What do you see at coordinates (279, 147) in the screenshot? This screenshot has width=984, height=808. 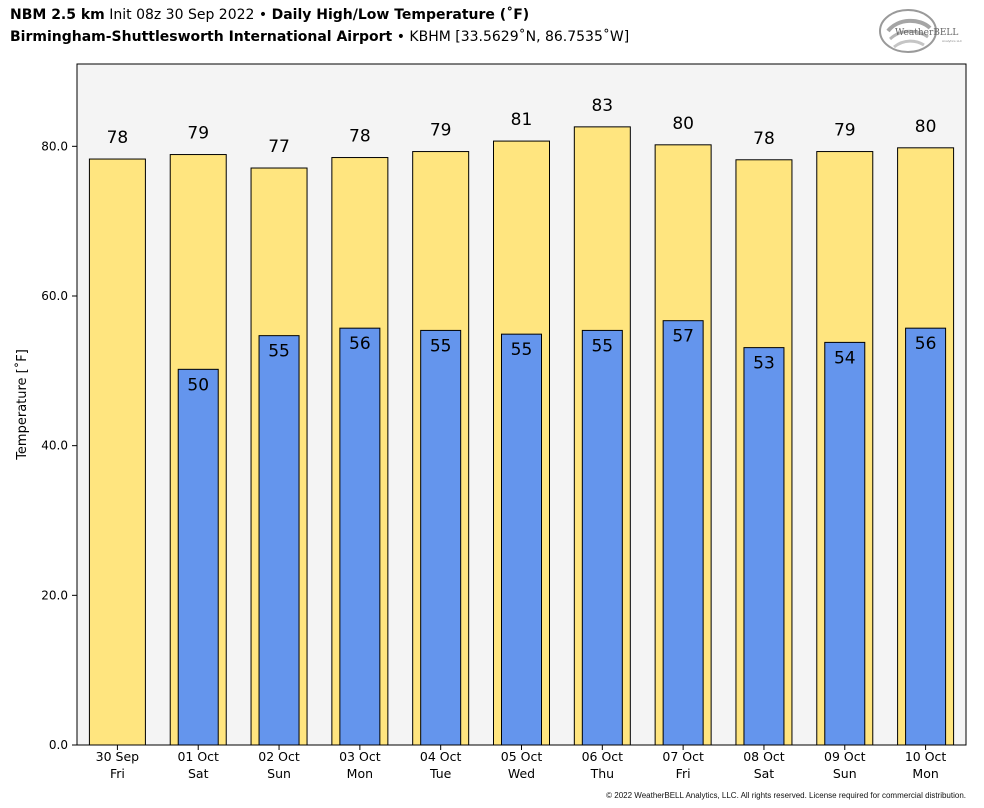 I see `high-temp-label: 77` at bounding box center [279, 147].